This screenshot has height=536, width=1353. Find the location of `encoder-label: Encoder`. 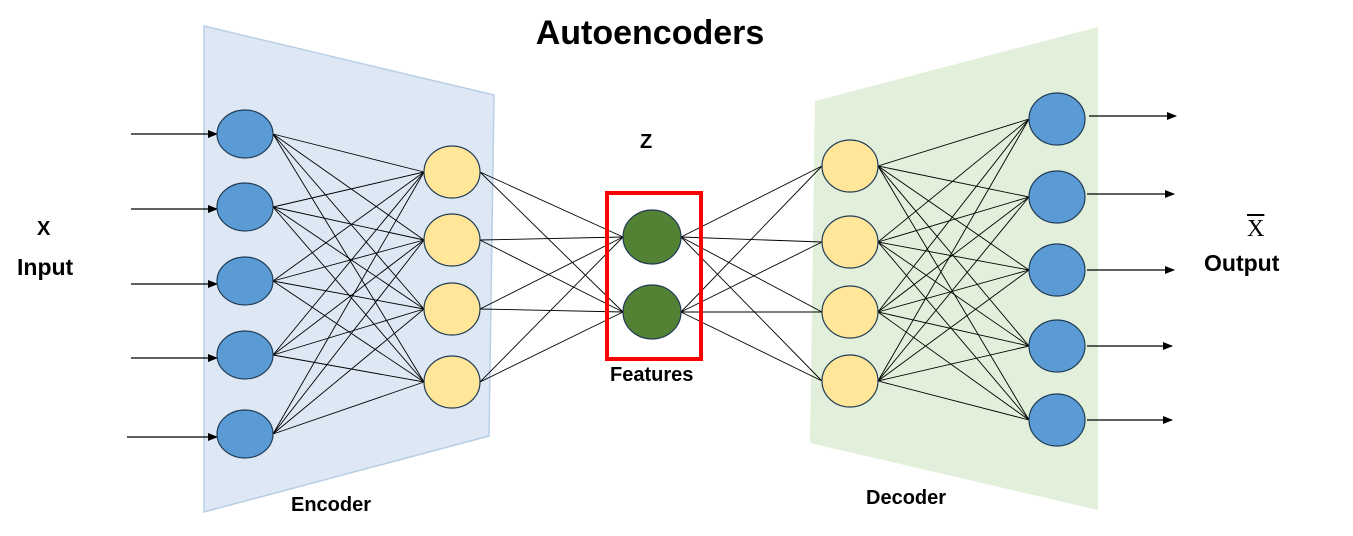

encoder-label: Encoder is located at coordinates (331, 505).